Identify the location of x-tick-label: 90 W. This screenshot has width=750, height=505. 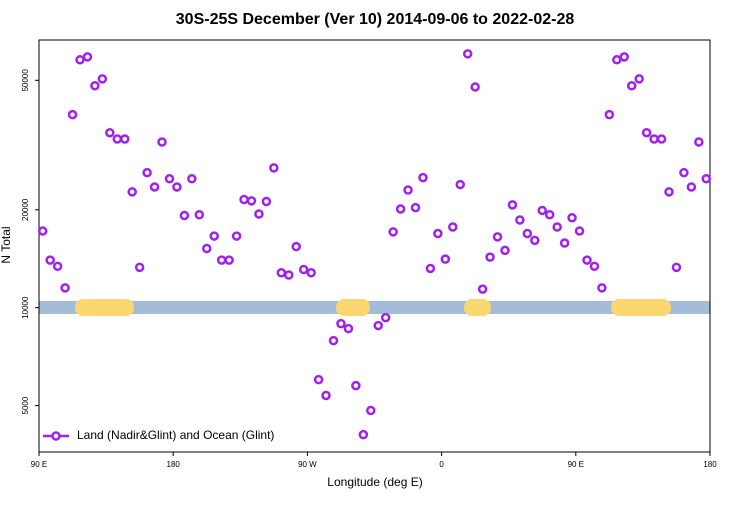
(307, 464).